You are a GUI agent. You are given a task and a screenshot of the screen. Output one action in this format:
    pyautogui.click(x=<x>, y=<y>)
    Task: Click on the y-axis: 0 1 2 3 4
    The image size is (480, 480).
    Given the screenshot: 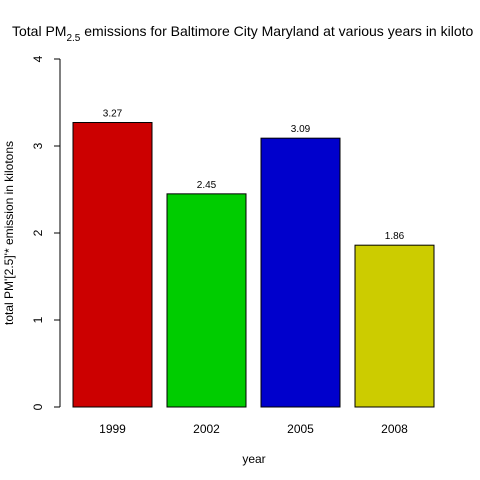 What is the action you would take?
    pyautogui.click(x=46, y=232)
    